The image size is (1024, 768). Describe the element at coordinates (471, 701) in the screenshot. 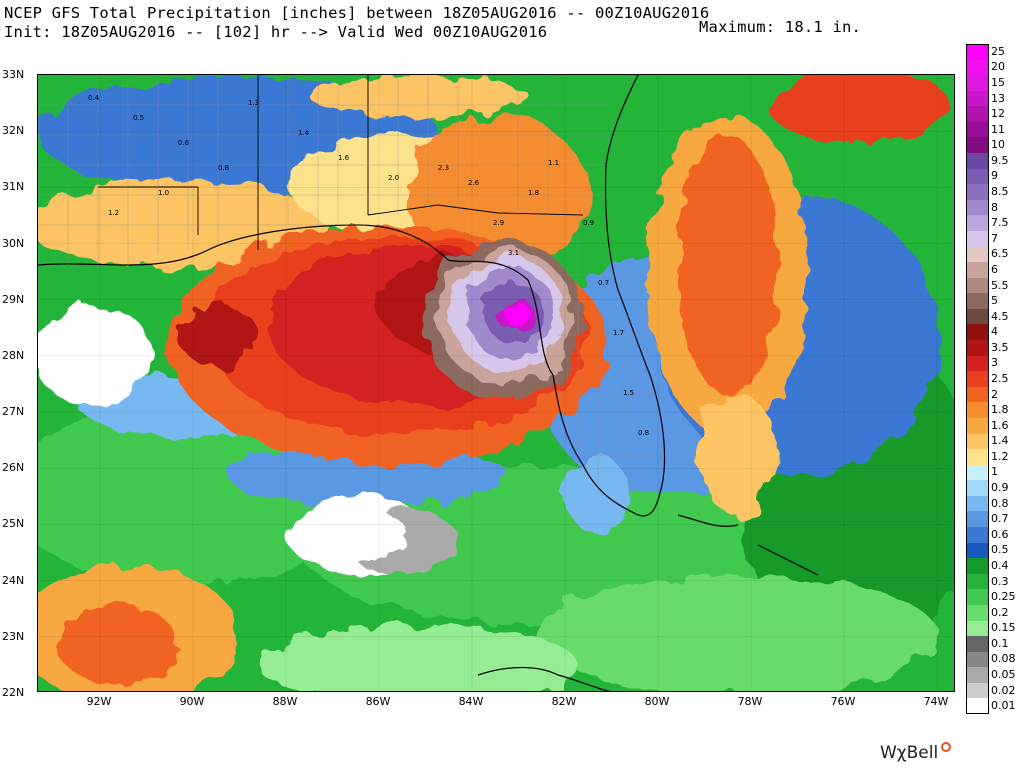

I see `lon-label: 84W` at that location.